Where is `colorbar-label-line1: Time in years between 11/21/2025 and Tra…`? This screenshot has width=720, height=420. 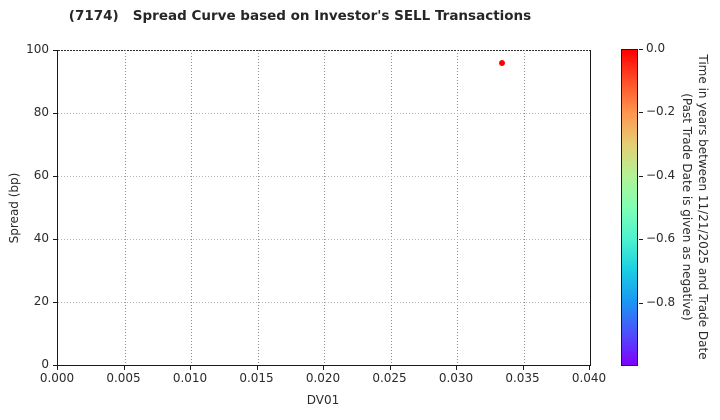
colorbar-label-line1: Time in years between 11/21/2025 and Tra… is located at coordinates (703, 207).